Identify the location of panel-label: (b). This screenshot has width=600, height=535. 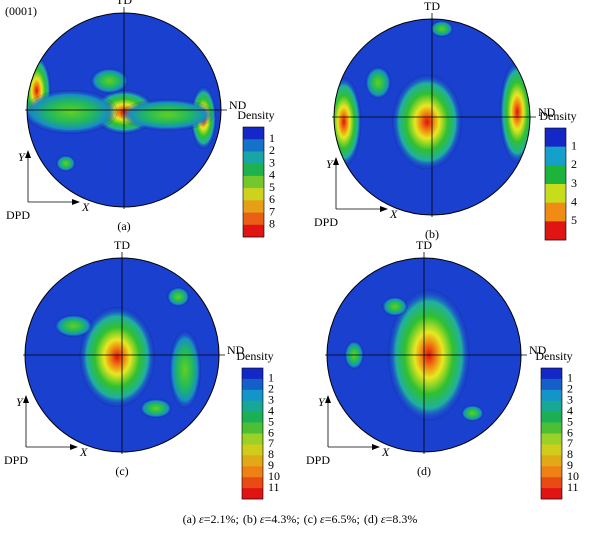
(432, 234).